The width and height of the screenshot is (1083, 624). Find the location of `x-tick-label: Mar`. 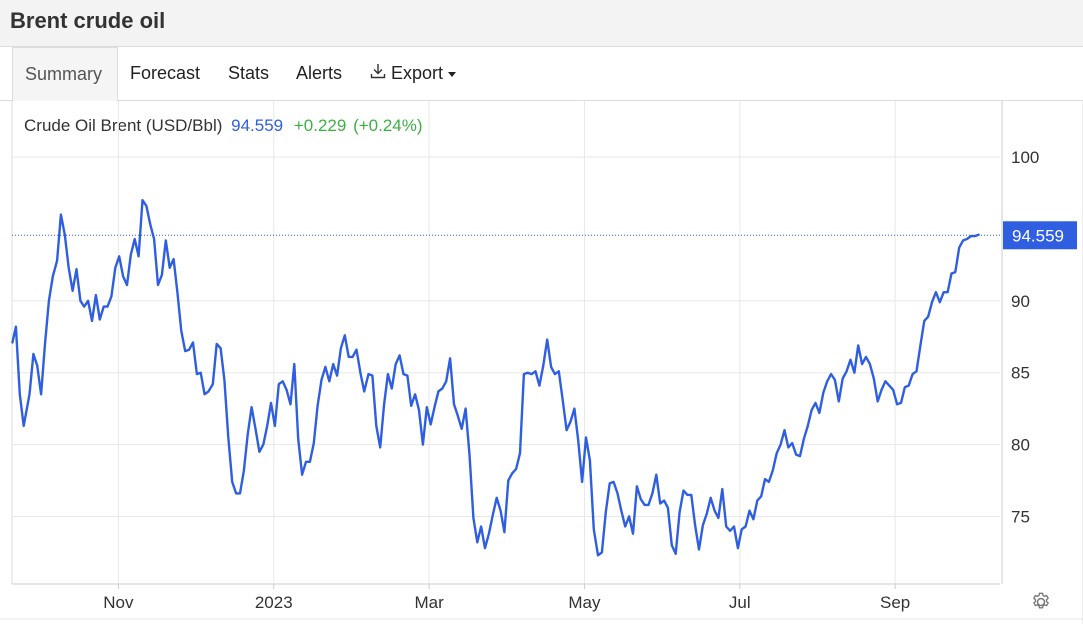

x-tick-label: Mar is located at coordinates (429, 602).